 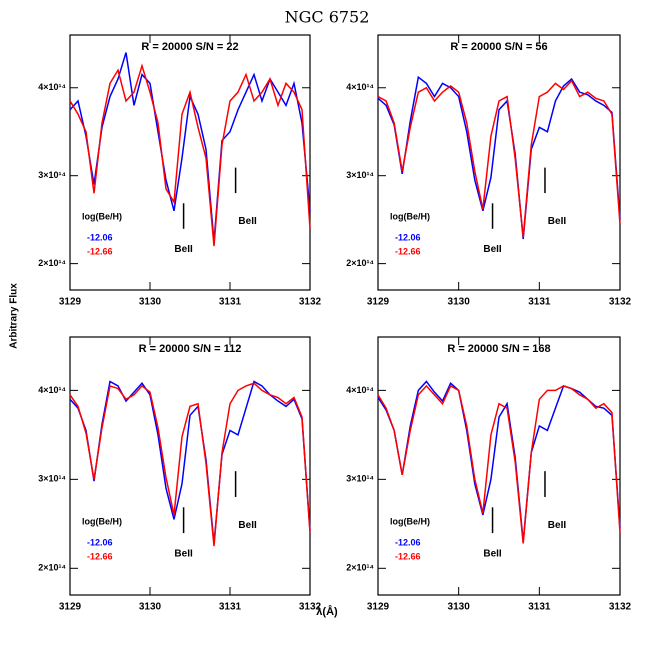 I want to click on figure-title: NGC 6752, so click(x=327, y=17).